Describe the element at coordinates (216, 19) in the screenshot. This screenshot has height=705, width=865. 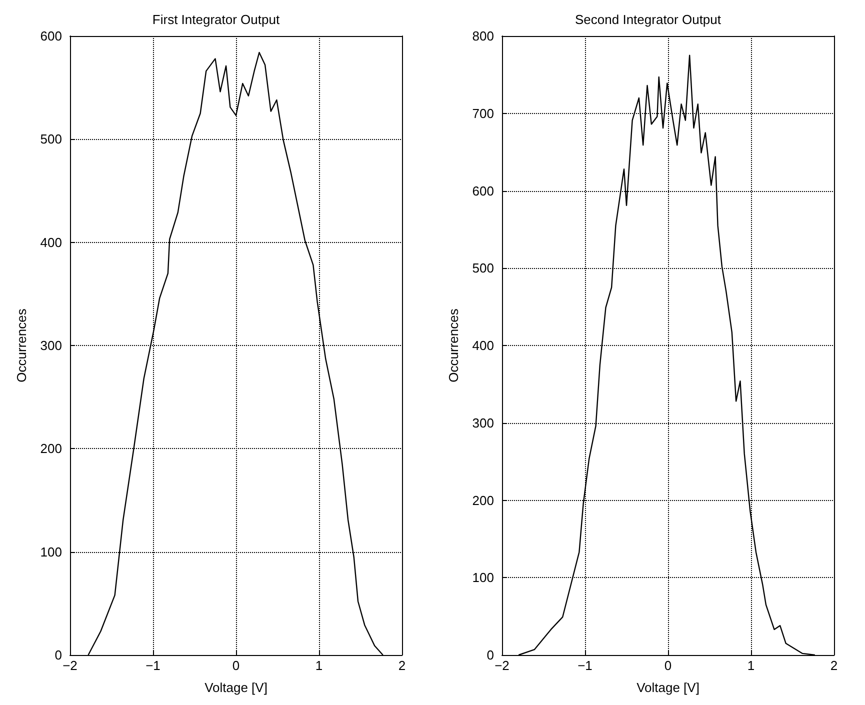
I see `chart-title: First Integrator Output` at that location.